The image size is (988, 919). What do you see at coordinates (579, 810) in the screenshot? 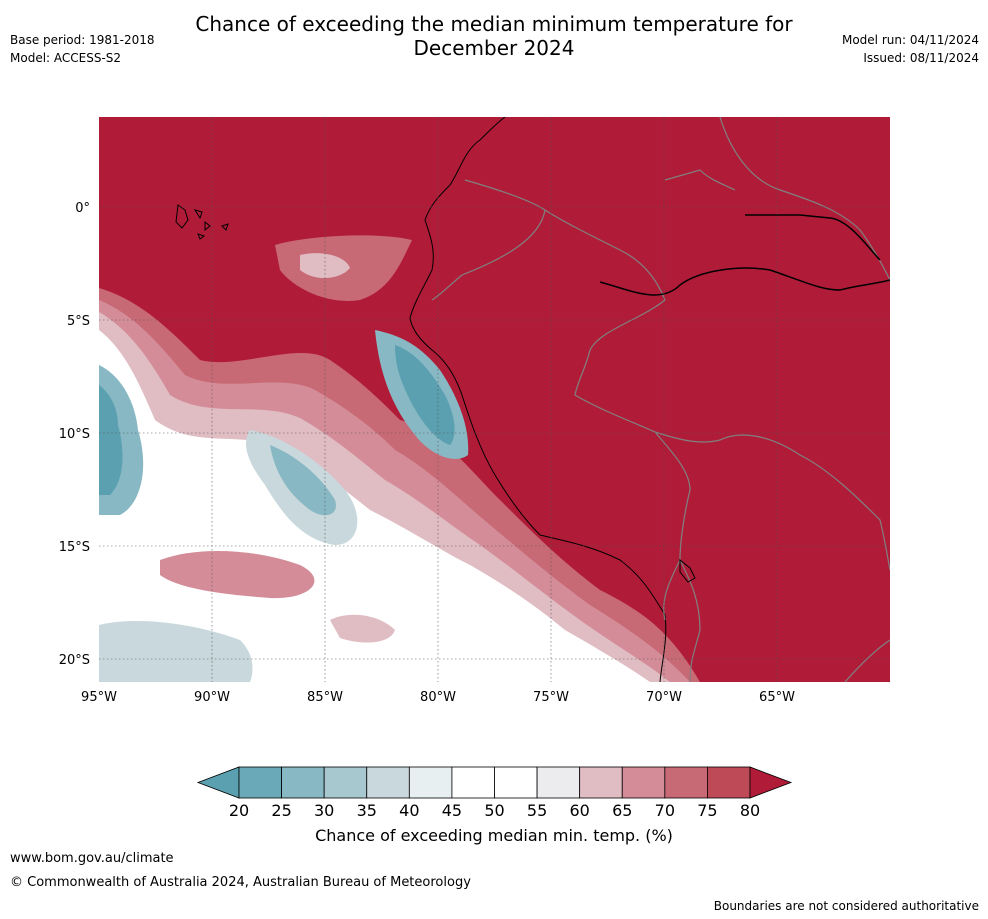
I see `colorbar-tick-label: 60` at bounding box center [579, 810].